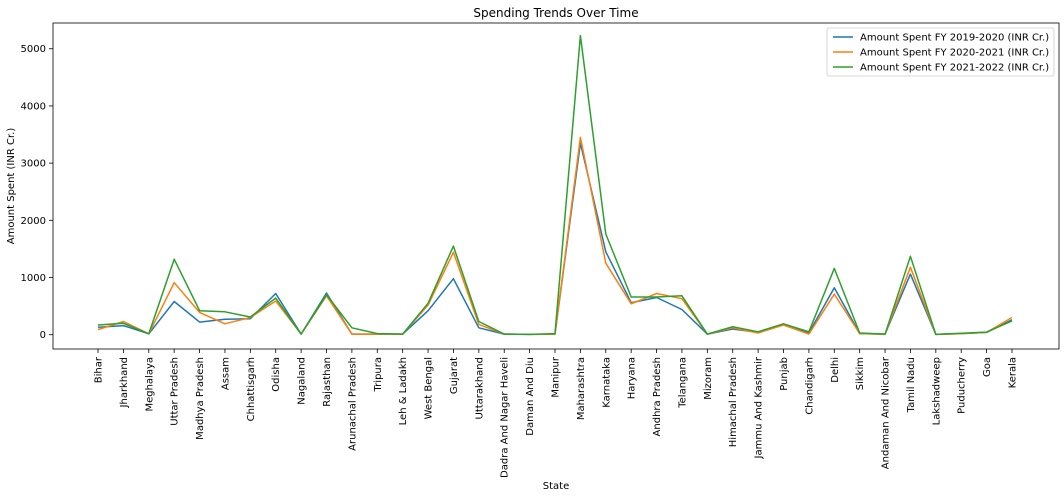 This screenshot has width=1064, height=498. I want to click on x-tick-label: Goa, so click(987, 367).